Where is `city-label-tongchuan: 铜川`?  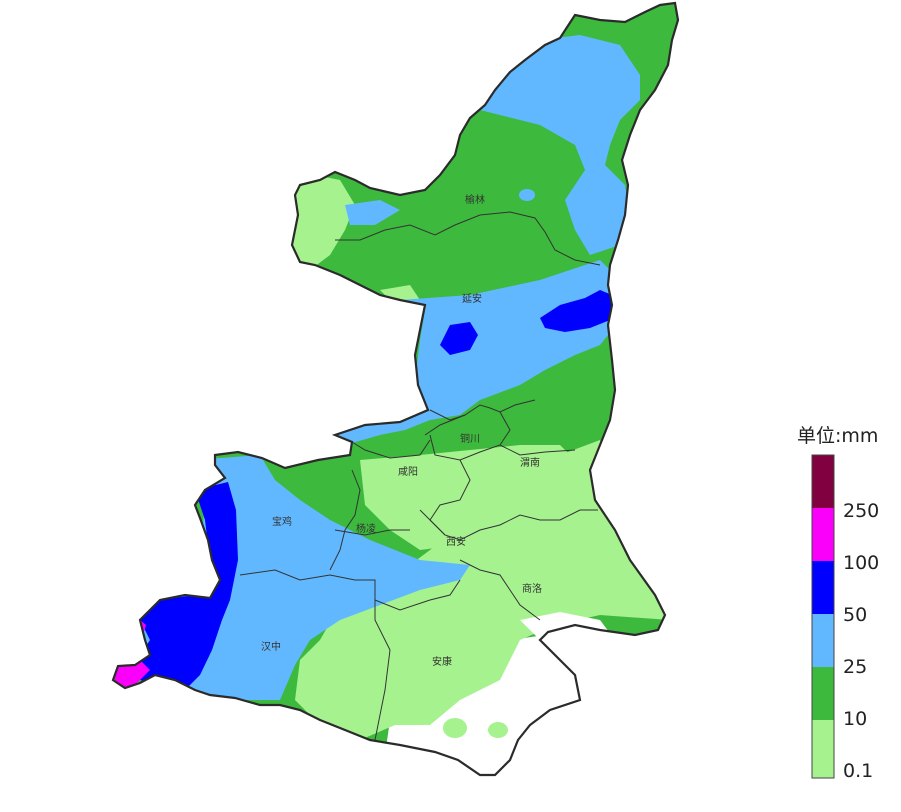 city-label-tongchuan: 铜川 is located at coordinates (470, 439).